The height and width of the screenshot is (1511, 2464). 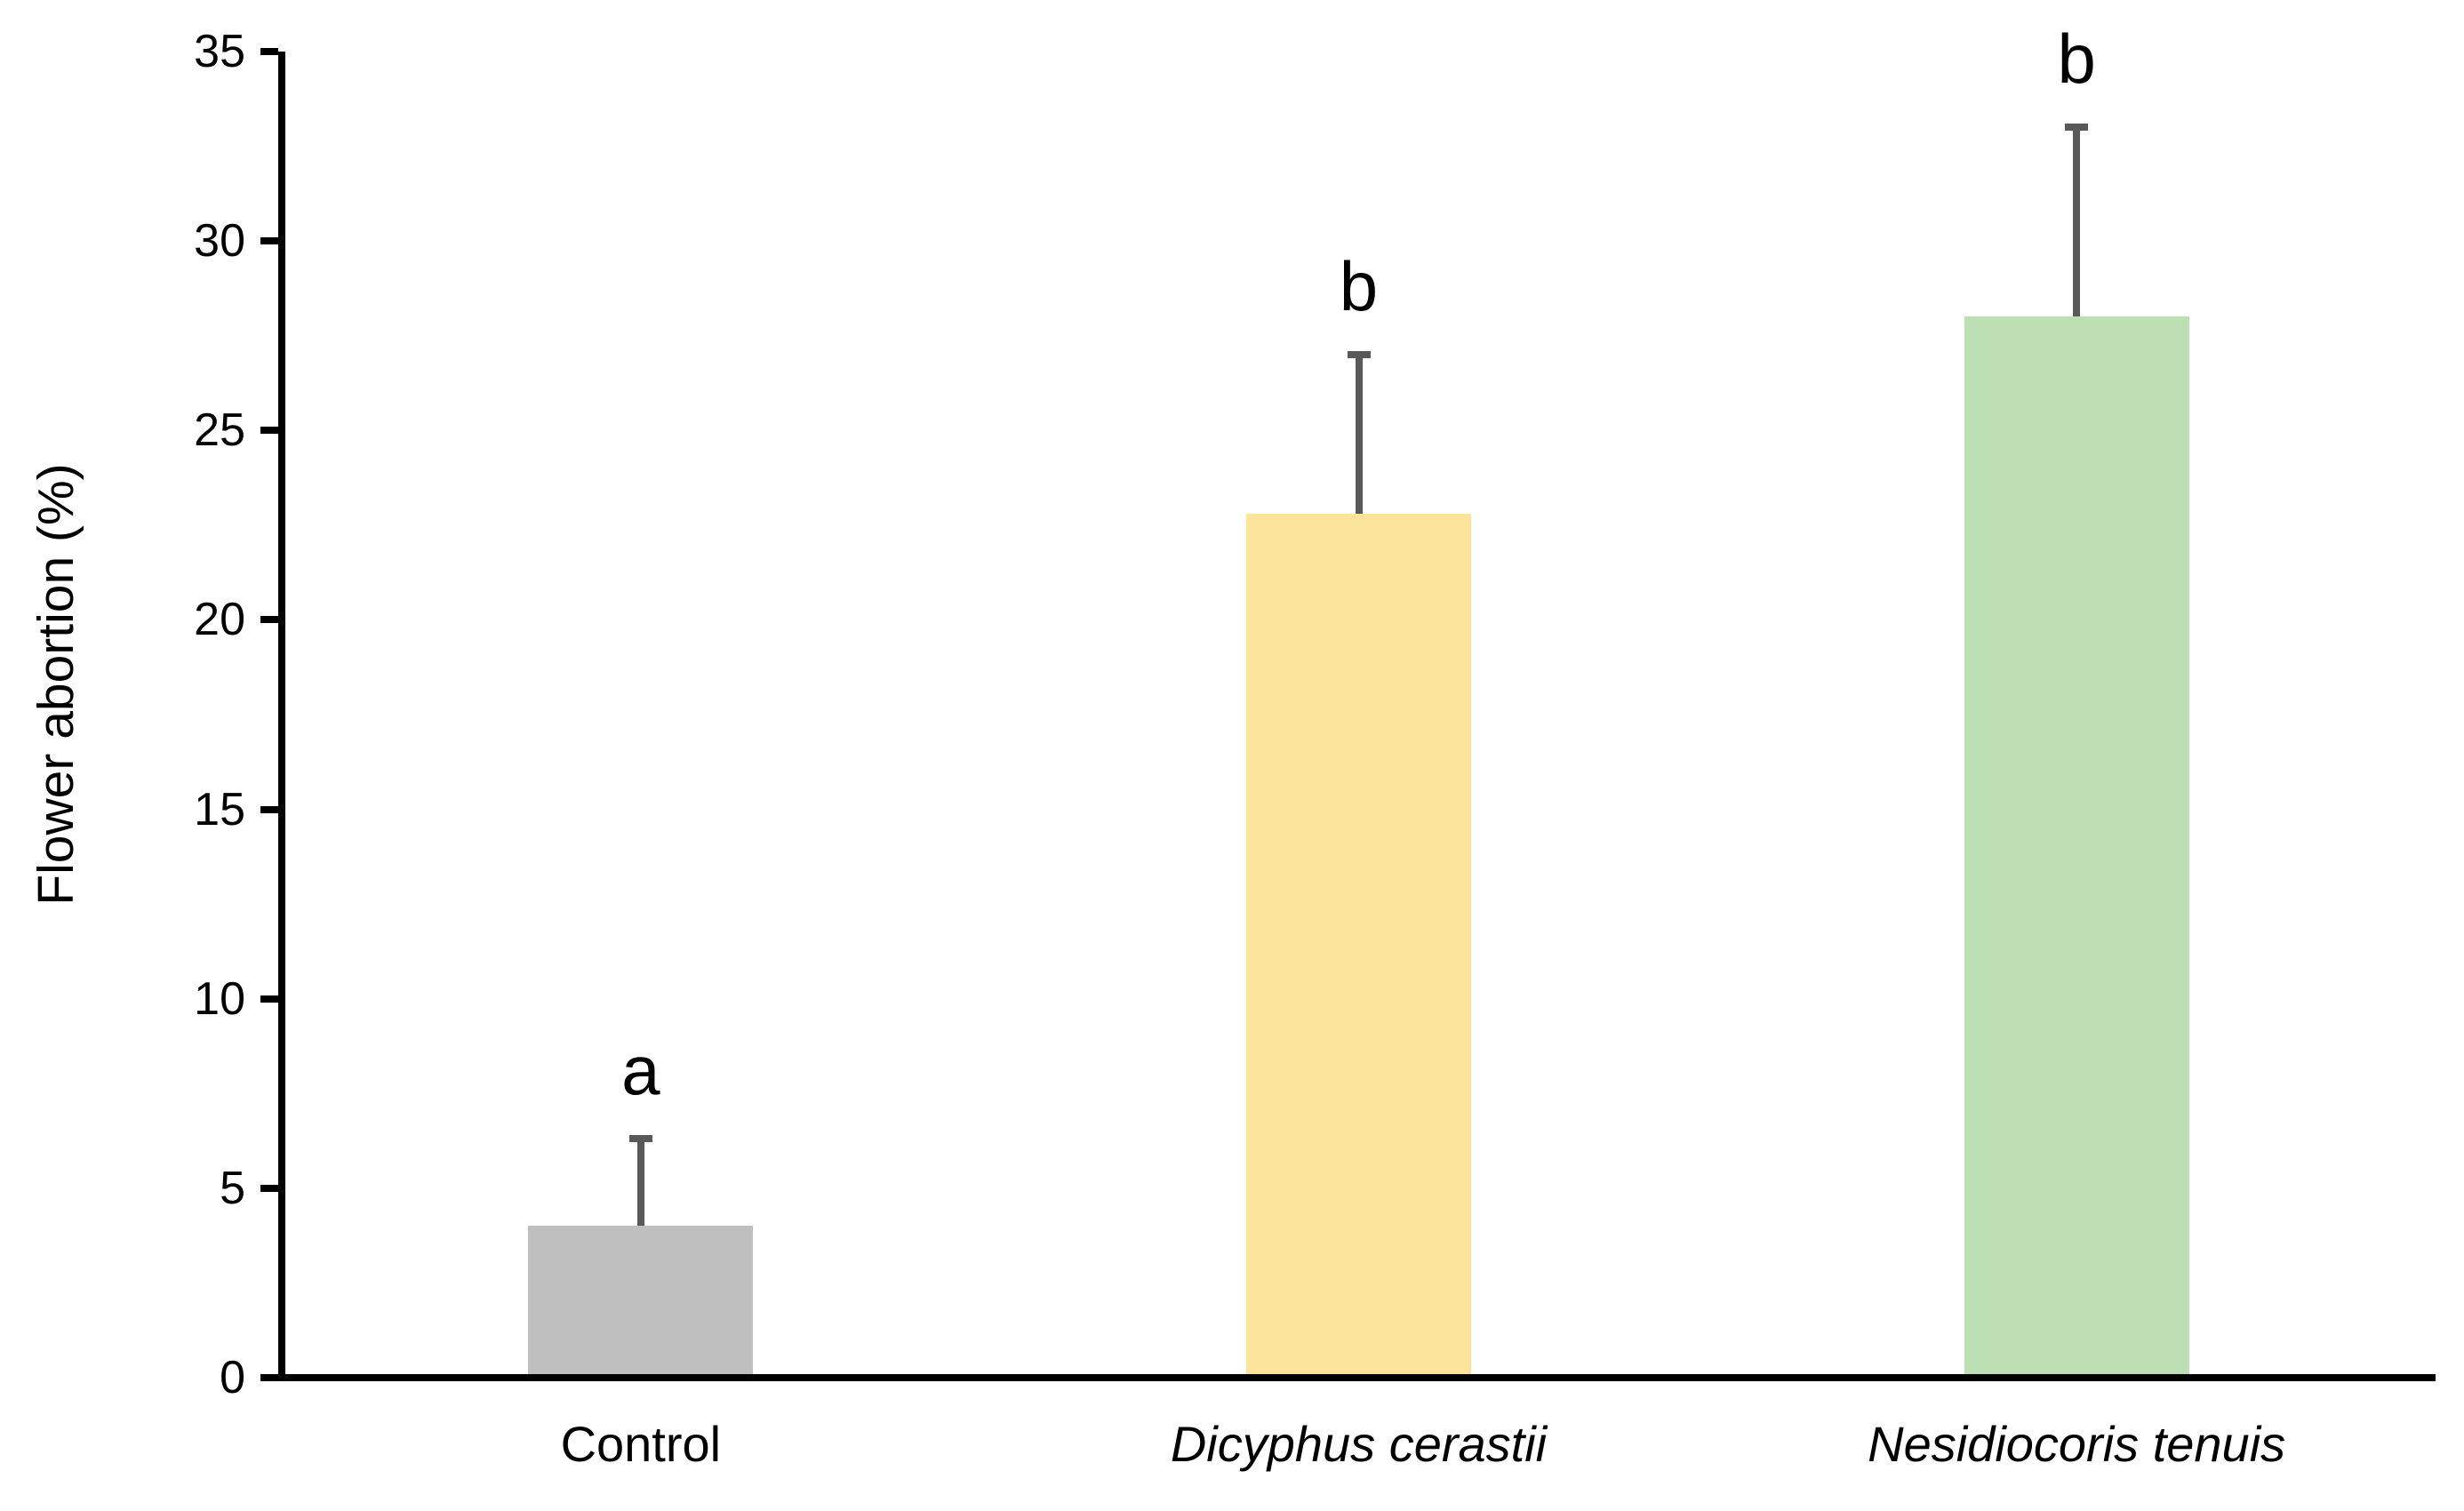 I want to click on error-bar-cap-nesidiocoris-tenuis, so click(x=2077, y=128).